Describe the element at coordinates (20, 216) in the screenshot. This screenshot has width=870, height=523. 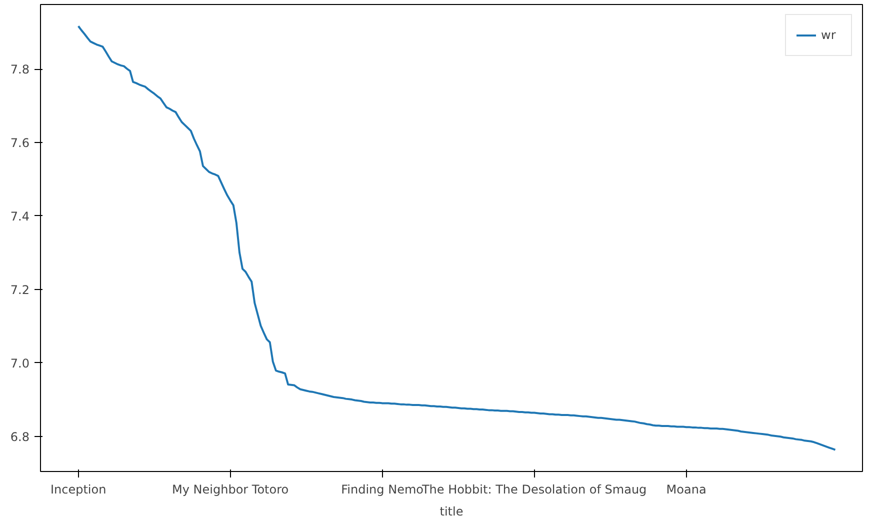
I see `y-tick-label: 7.4` at that location.